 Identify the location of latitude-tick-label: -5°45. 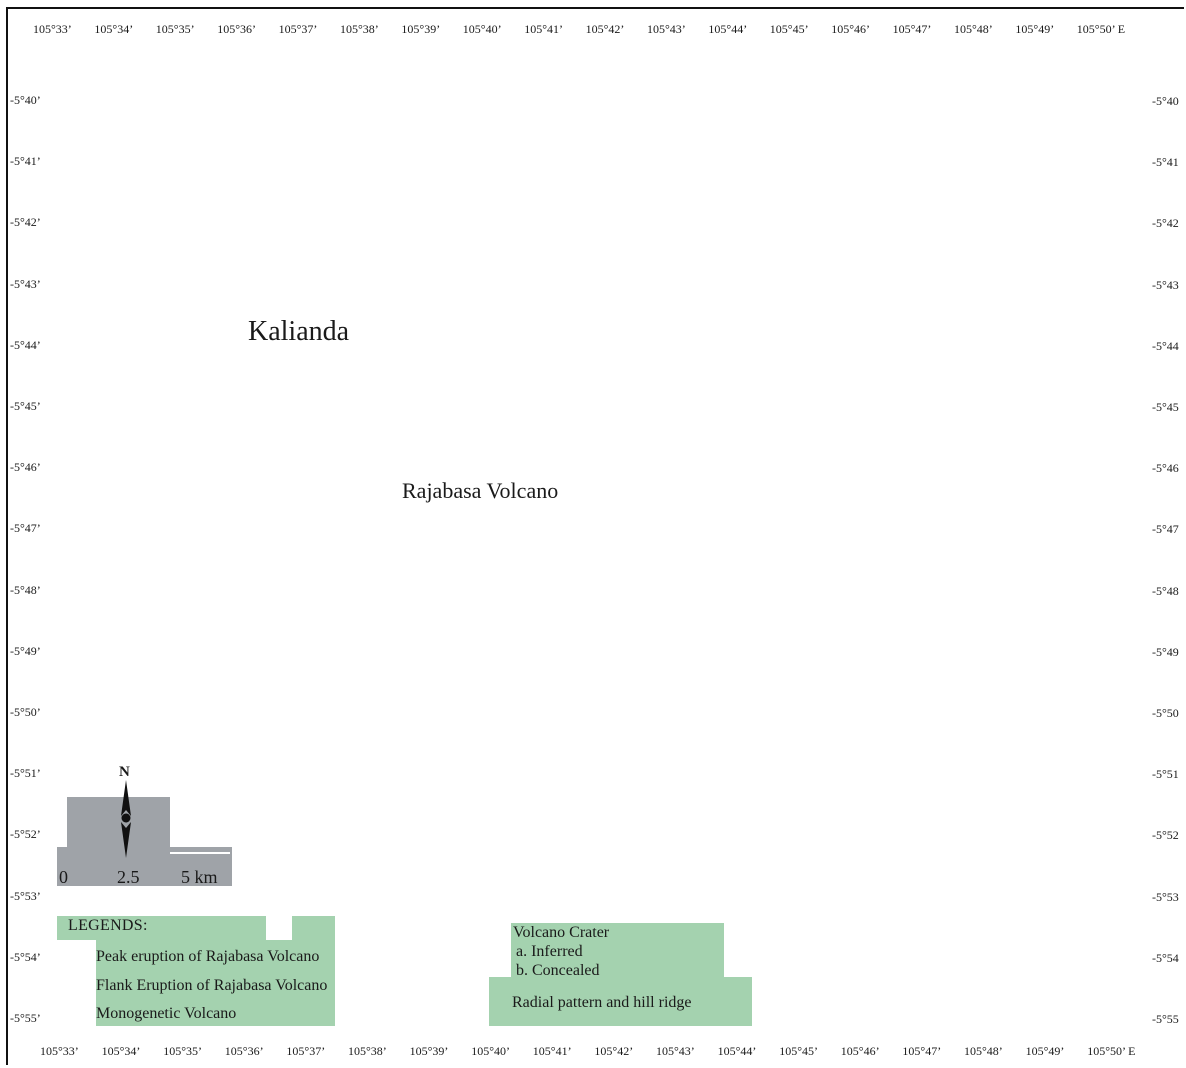
(1165, 407).